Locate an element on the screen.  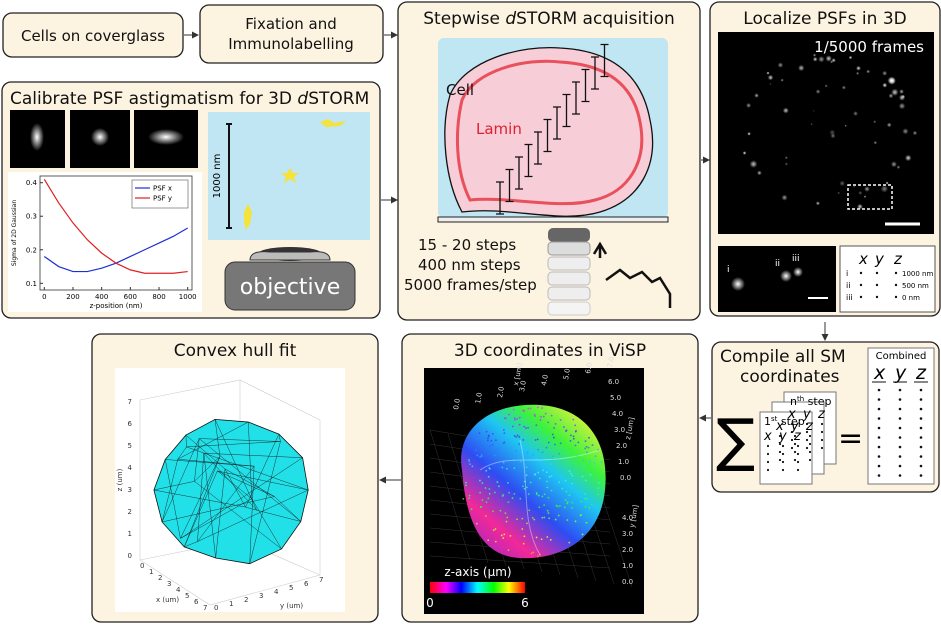
step-label: nth step is located at coordinates (810, 401).